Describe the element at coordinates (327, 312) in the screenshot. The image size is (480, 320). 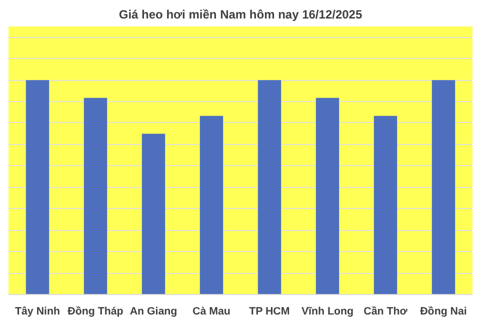
I see `x-tick-label: Vĩnh Long` at that location.